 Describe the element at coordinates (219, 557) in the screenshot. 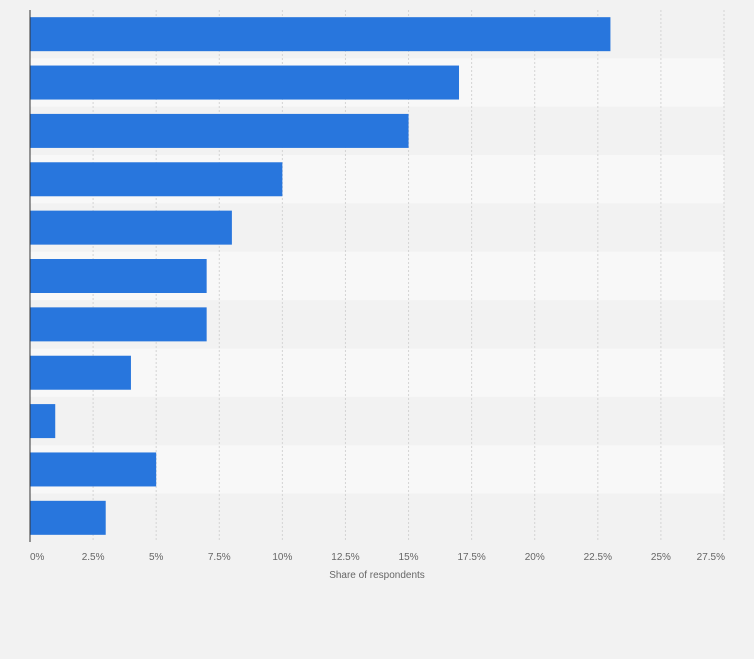

I see `x-tick-label: 7.5%` at that location.